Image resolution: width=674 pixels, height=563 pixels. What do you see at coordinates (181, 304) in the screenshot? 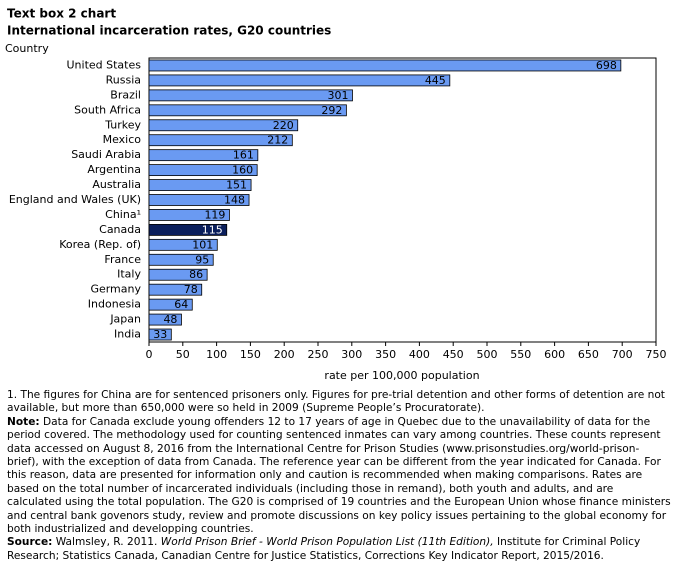
I see `value-label: 64` at bounding box center [181, 304].